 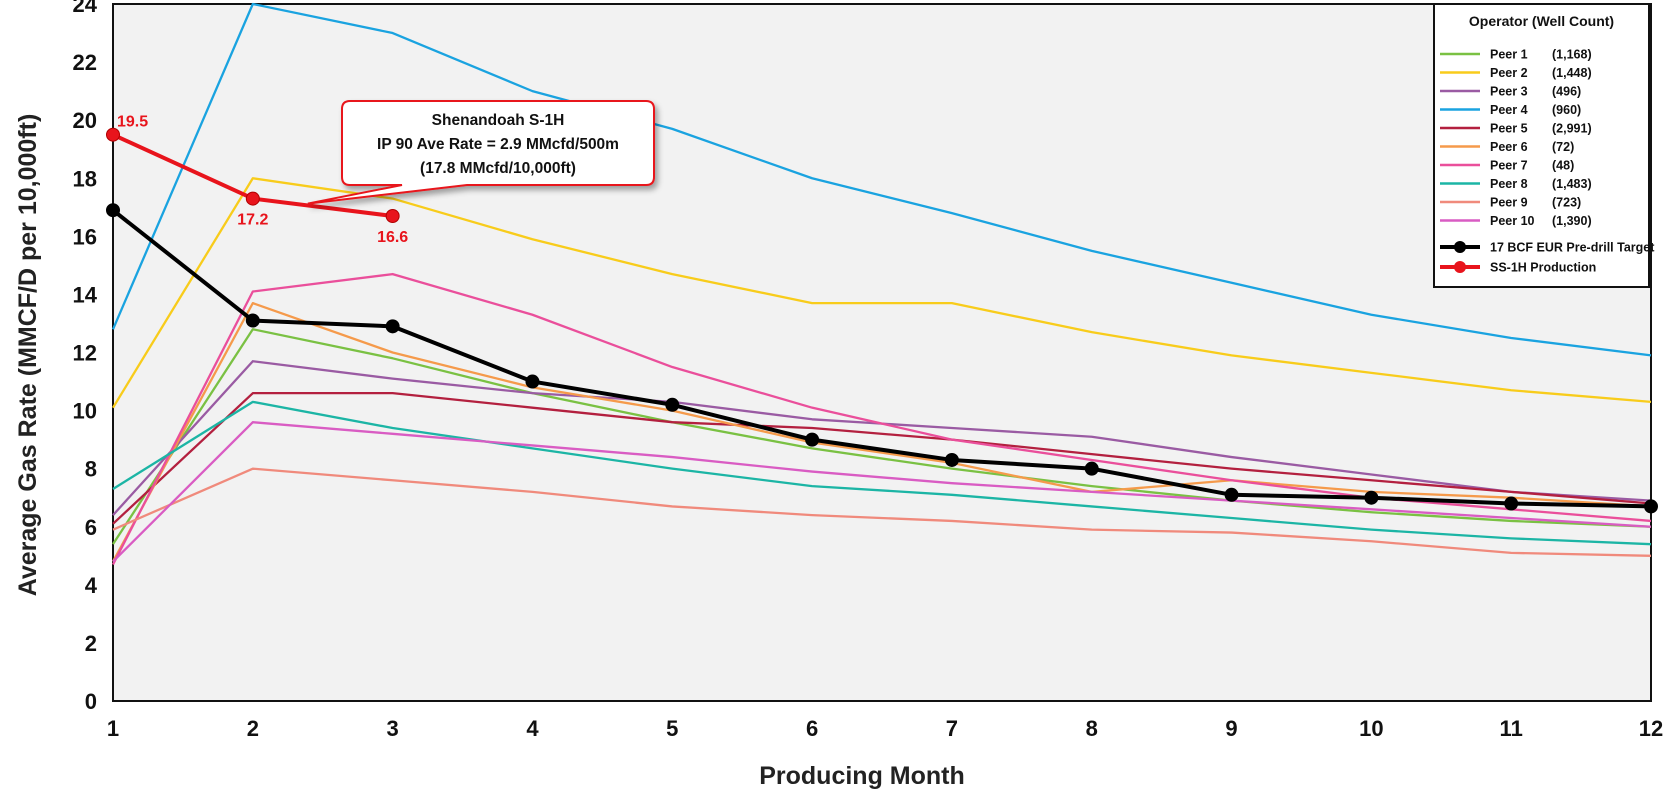 What do you see at coordinates (1541, 73) in the screenshot?
I see `legend-entry-peer-2: Peer 2 (1,448)` at bounding box center [1541, 73].